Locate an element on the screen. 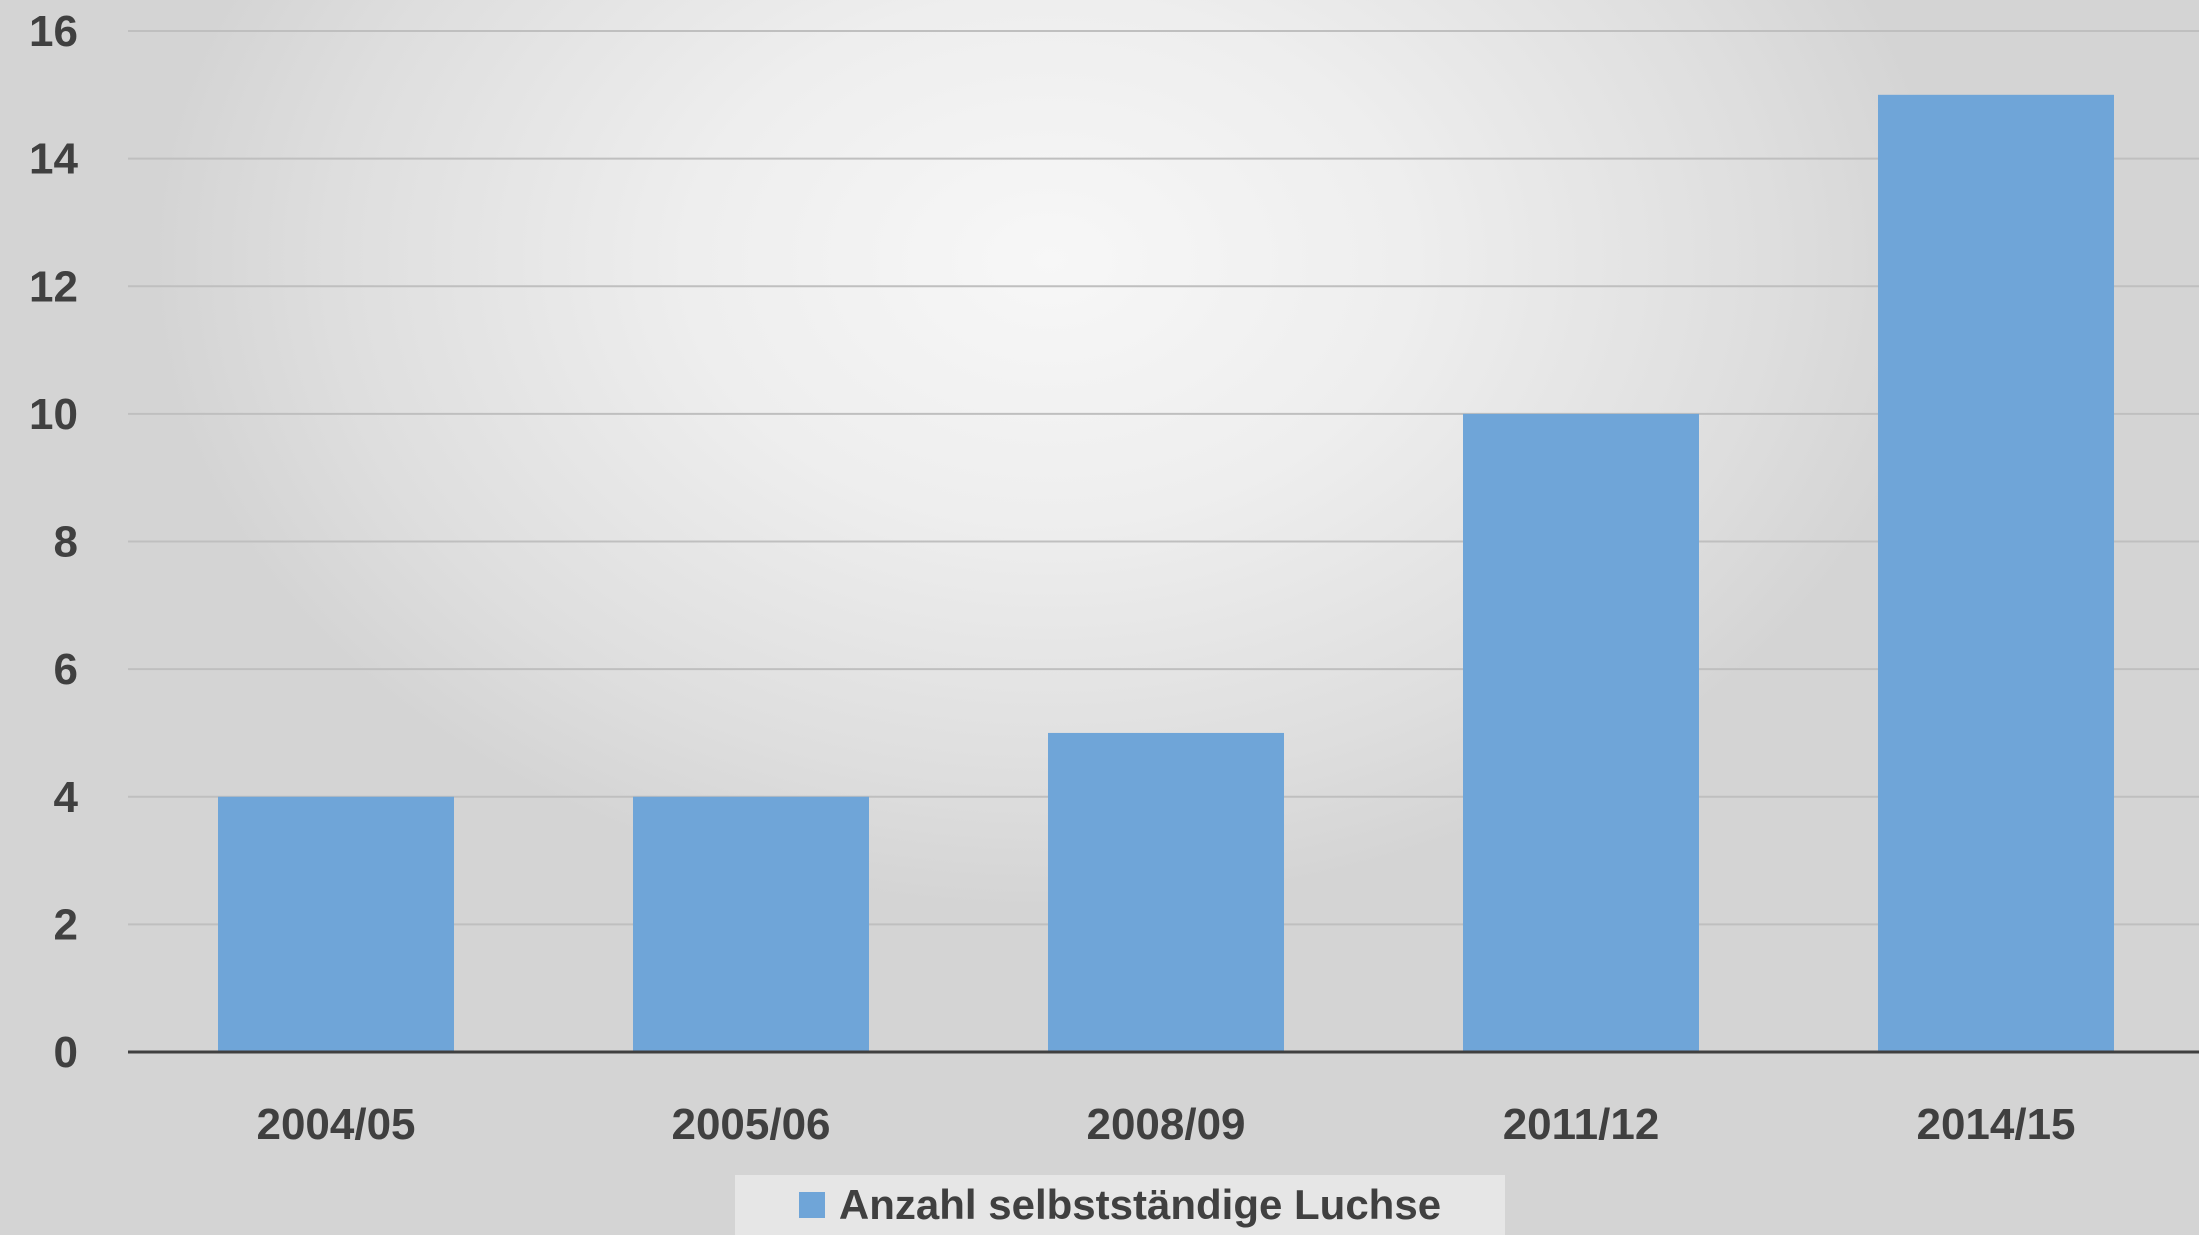 This screenshot has height=1235, width=2199. y-axis-tick-labels: 0 2 4 6 8 10 12 14 16 is located at coordinates (53, 542).